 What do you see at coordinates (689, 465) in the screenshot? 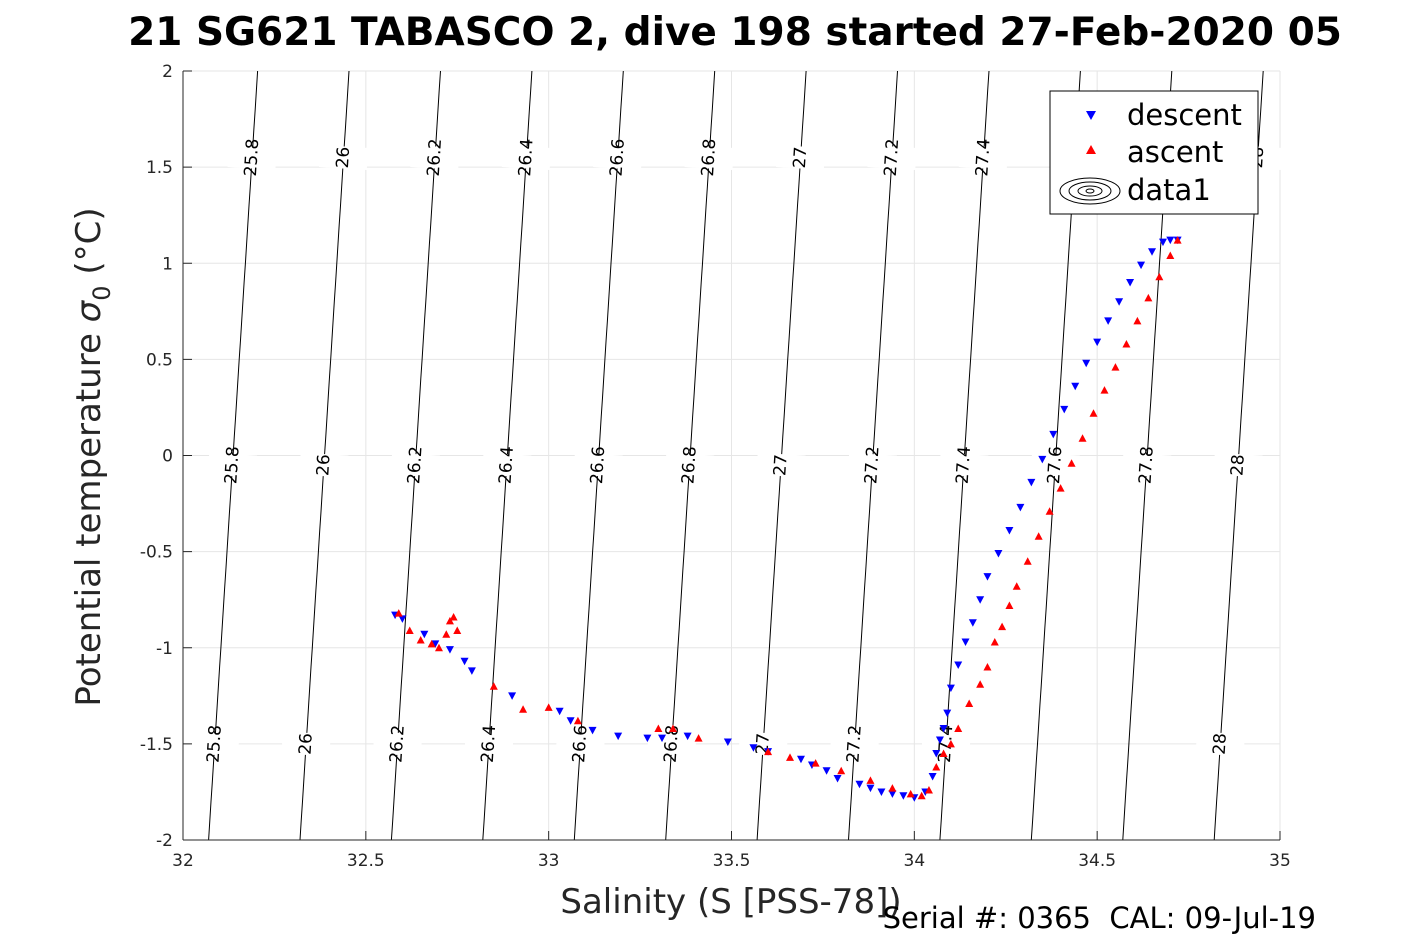
I see `sigma-label-bg-26.8-1` at bounding box center [689, 465].